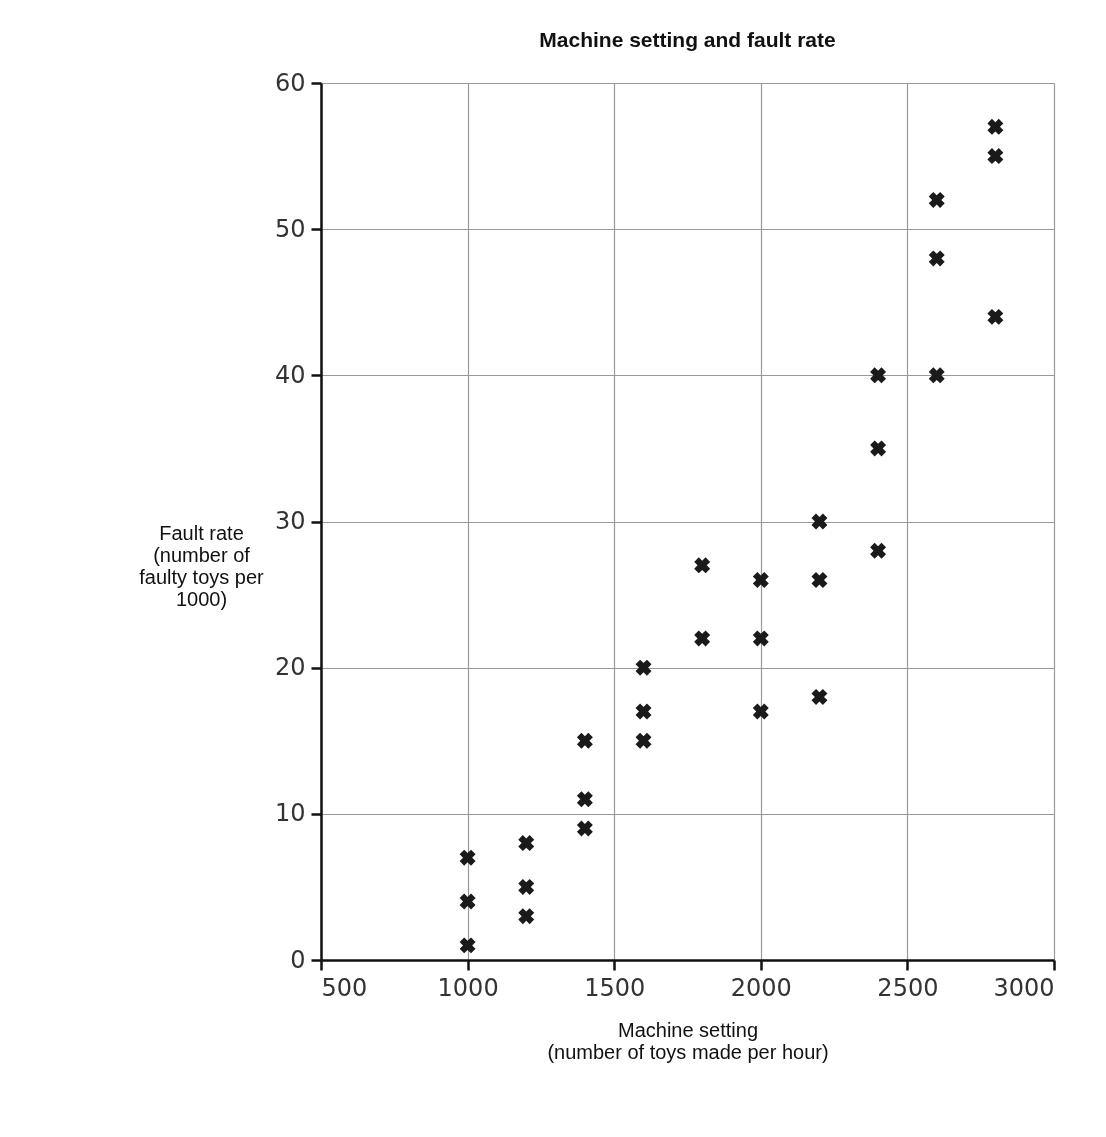  I want to click on chart-title: Machine setting and fault rate, so click(687, 39).